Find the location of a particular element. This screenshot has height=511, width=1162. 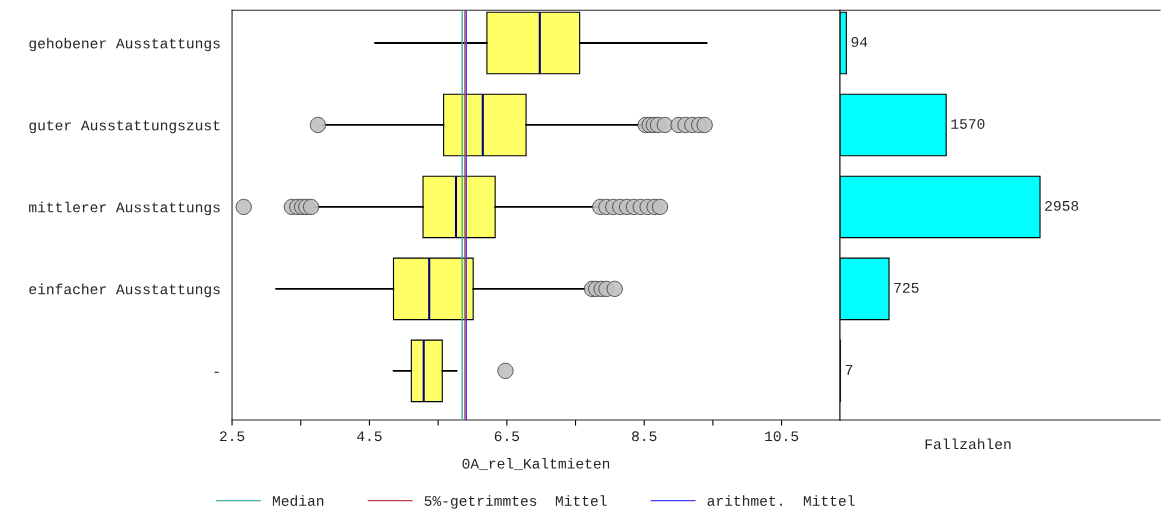

data-label: 725 is located at coordinates (906, 287).